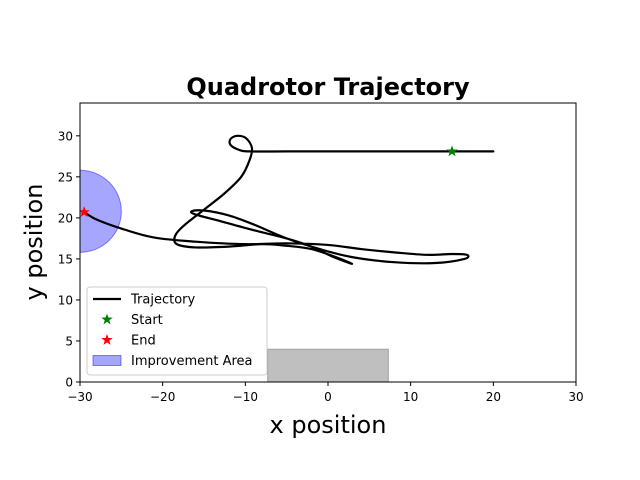 The image size is (640, 480). Describe the element at coordinates (192, 361) in the screenshot. I see `legend-label-improvement-area: Improvement Area` at that location.